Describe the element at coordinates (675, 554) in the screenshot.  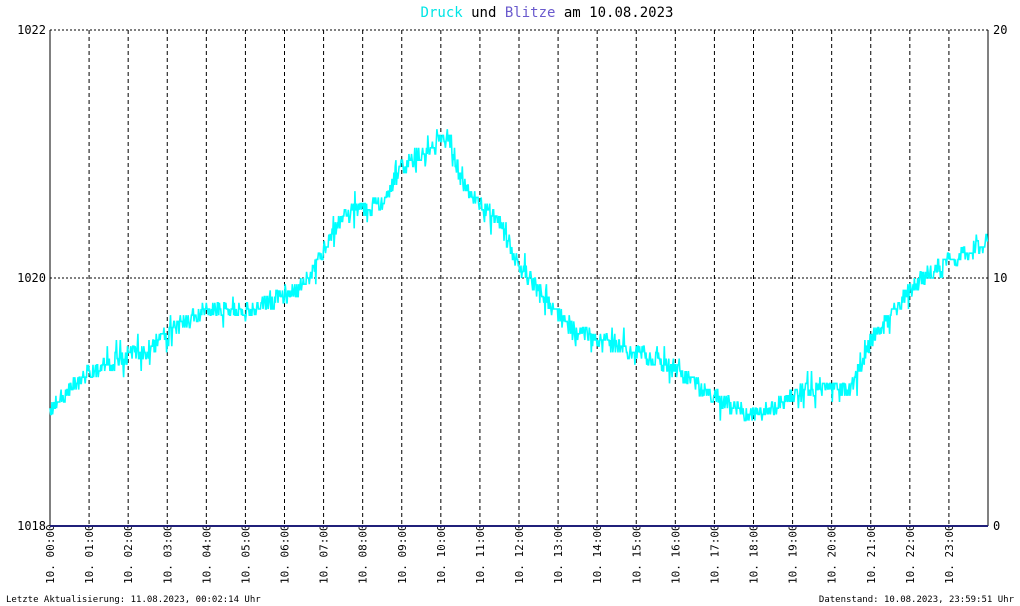
I see `x-tick-label: 10. 16:00` at that location.